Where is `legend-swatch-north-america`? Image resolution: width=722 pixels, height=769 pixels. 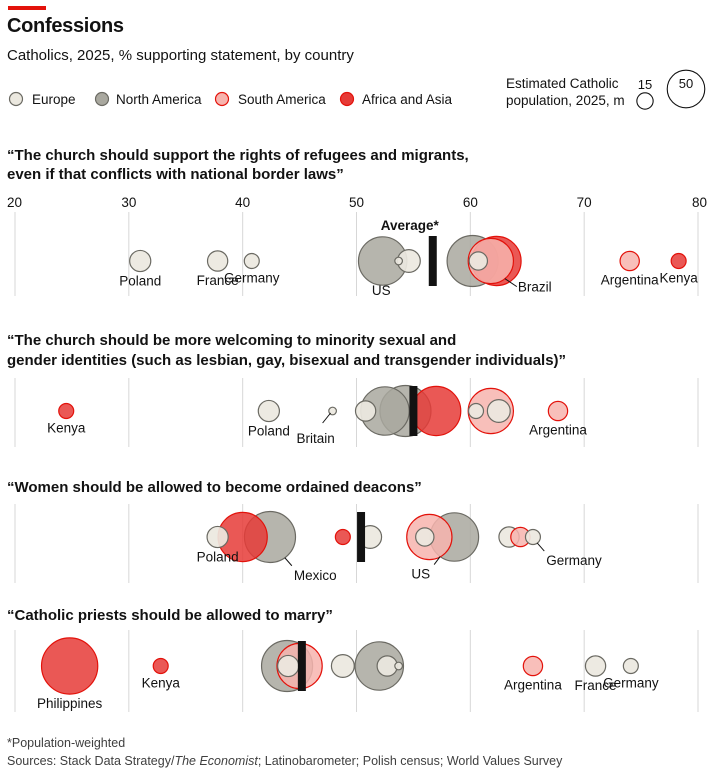 legend-swatch-north-america is located at coordinates (102, 99).